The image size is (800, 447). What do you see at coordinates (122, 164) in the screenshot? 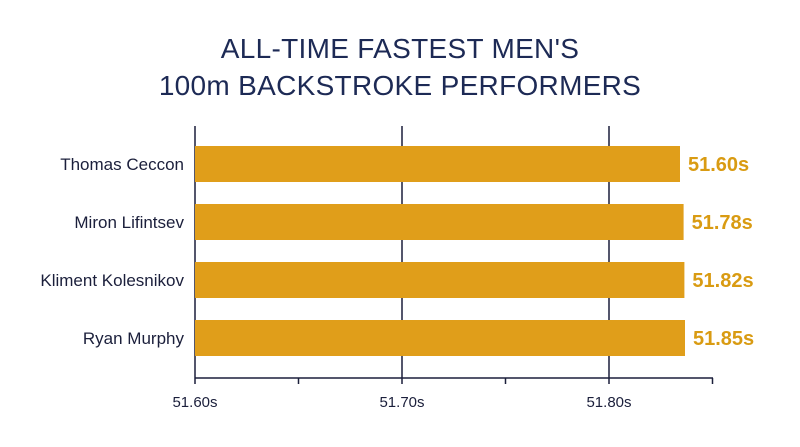
I see `category-label-0: Thomas Ceccon` at bounding box center [122, 164].